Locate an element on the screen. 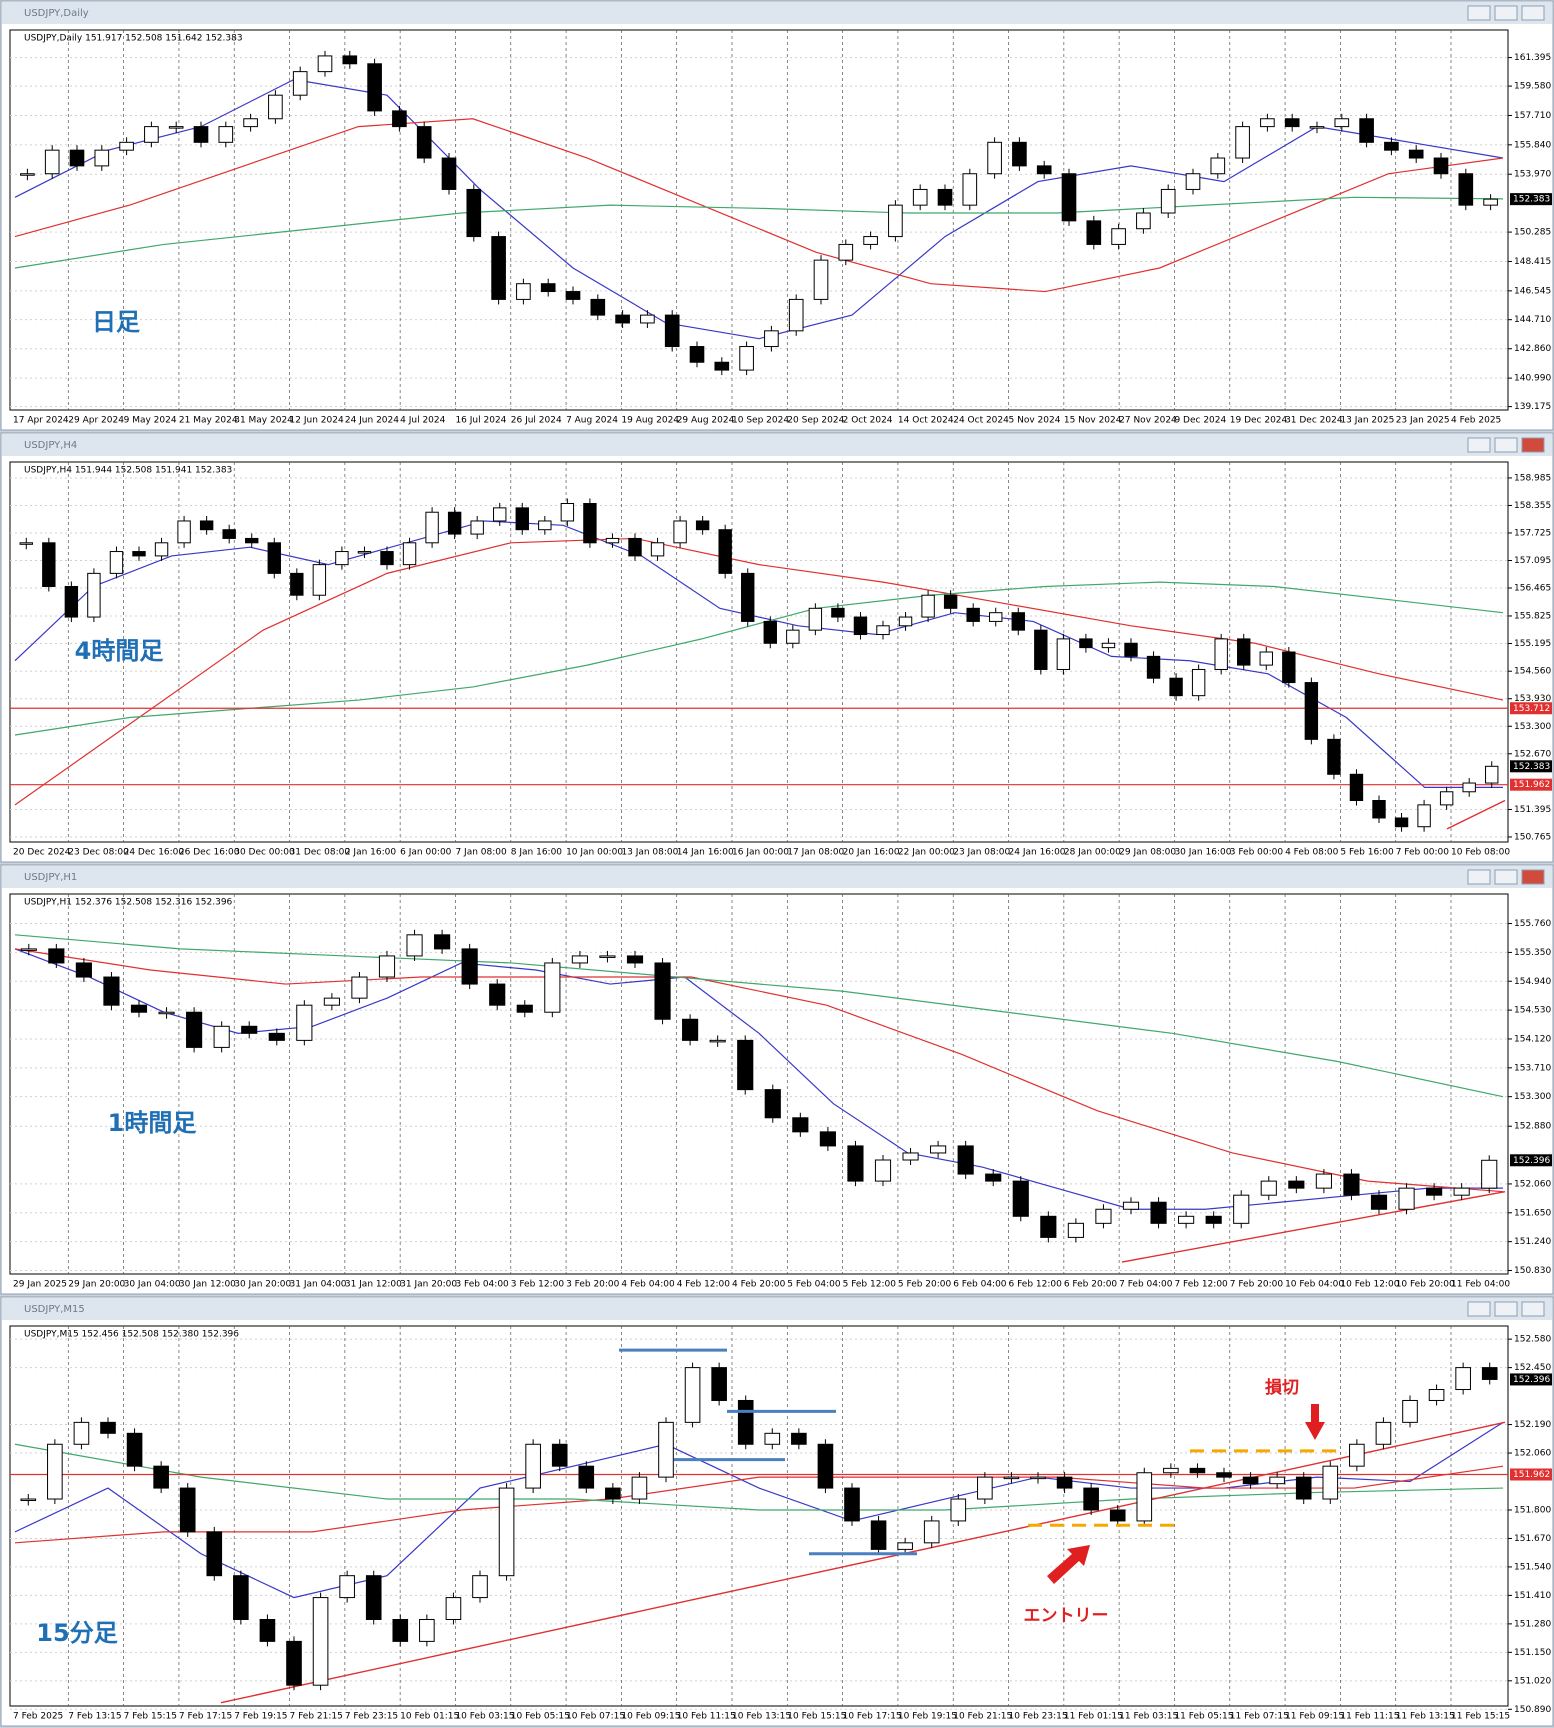 The height and width of the screenshot is (1728, 1554). y-tick-label: 144.710 is located at coordinates (1532, 320).